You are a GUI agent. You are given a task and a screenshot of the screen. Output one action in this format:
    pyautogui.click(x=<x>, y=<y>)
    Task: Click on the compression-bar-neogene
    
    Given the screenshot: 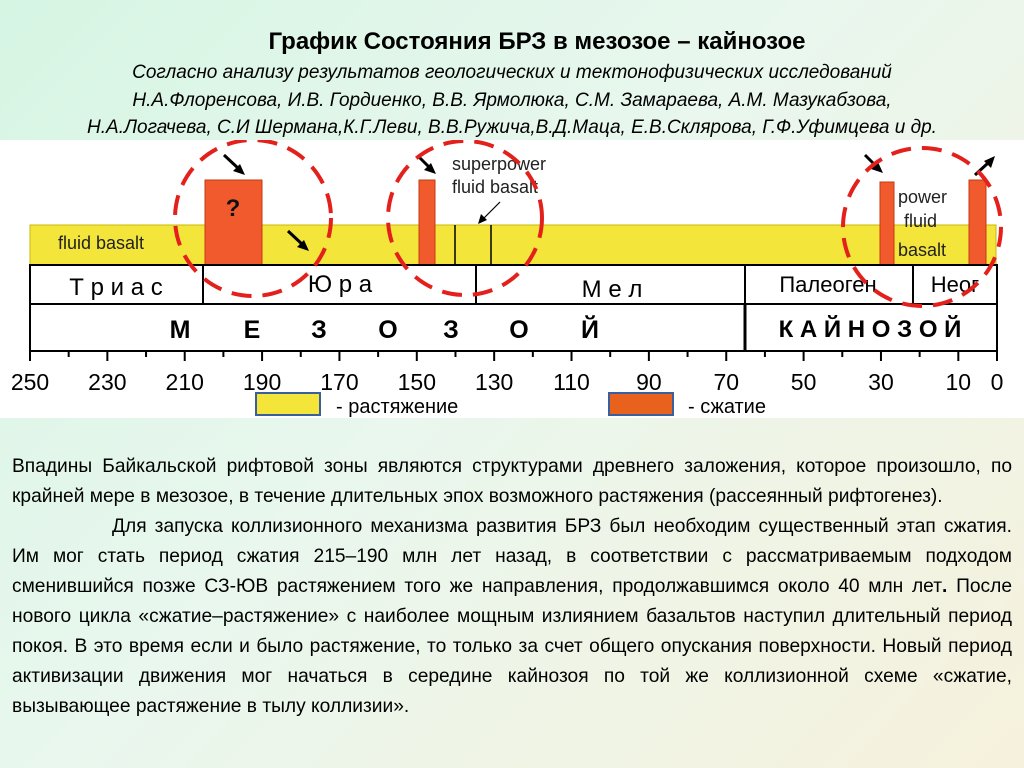 What is the action you would take?
    pyautogui.click(x=977, y=222)
    